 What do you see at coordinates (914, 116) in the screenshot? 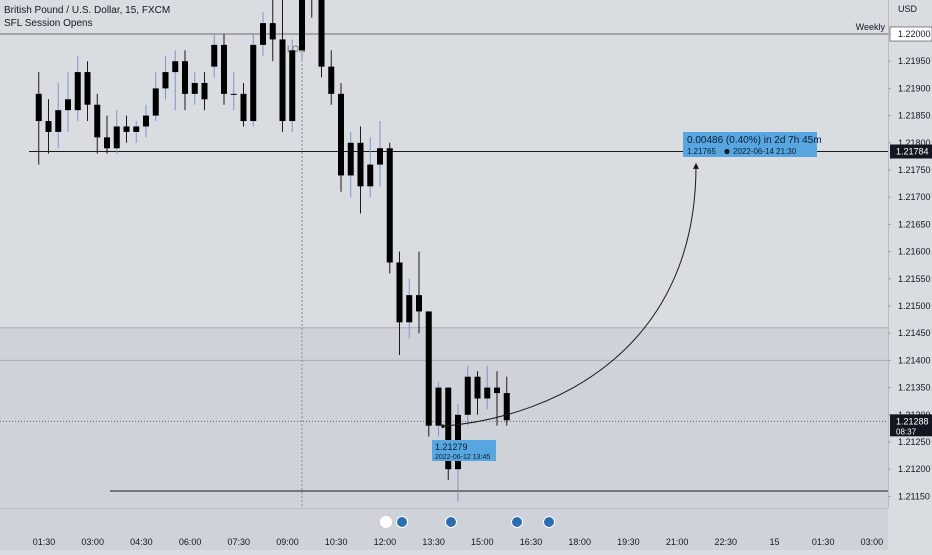
I see `price-label: 1.21850` at bounding box center [914, 116].